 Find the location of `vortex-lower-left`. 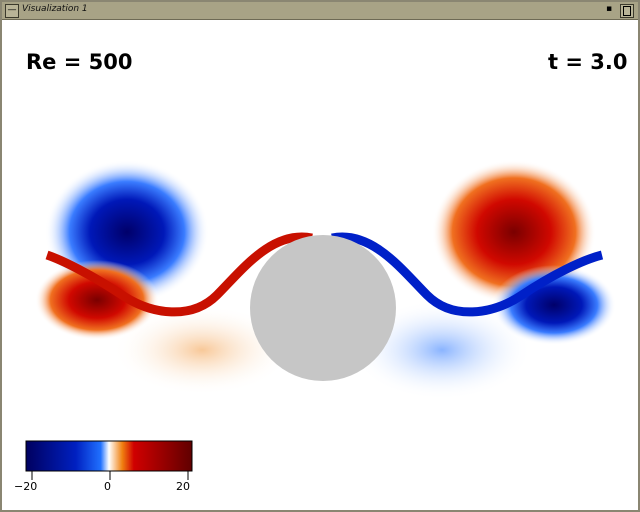

vortex-lower-left is located at coordinates (97, 300).